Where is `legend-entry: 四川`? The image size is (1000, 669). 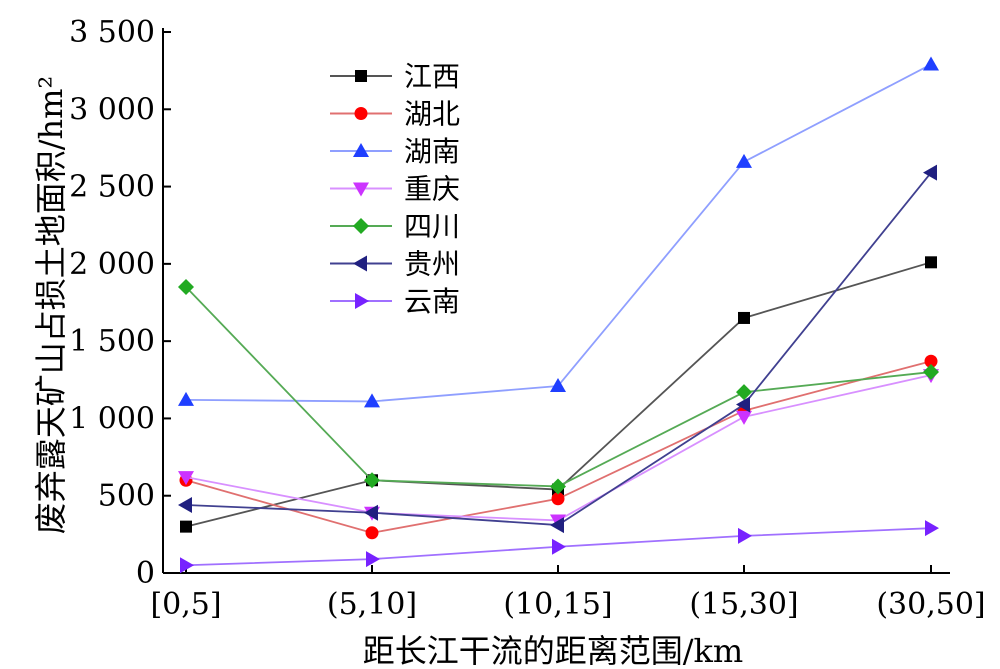 legend-entry: 四川 is located at coordinates (395, 226).